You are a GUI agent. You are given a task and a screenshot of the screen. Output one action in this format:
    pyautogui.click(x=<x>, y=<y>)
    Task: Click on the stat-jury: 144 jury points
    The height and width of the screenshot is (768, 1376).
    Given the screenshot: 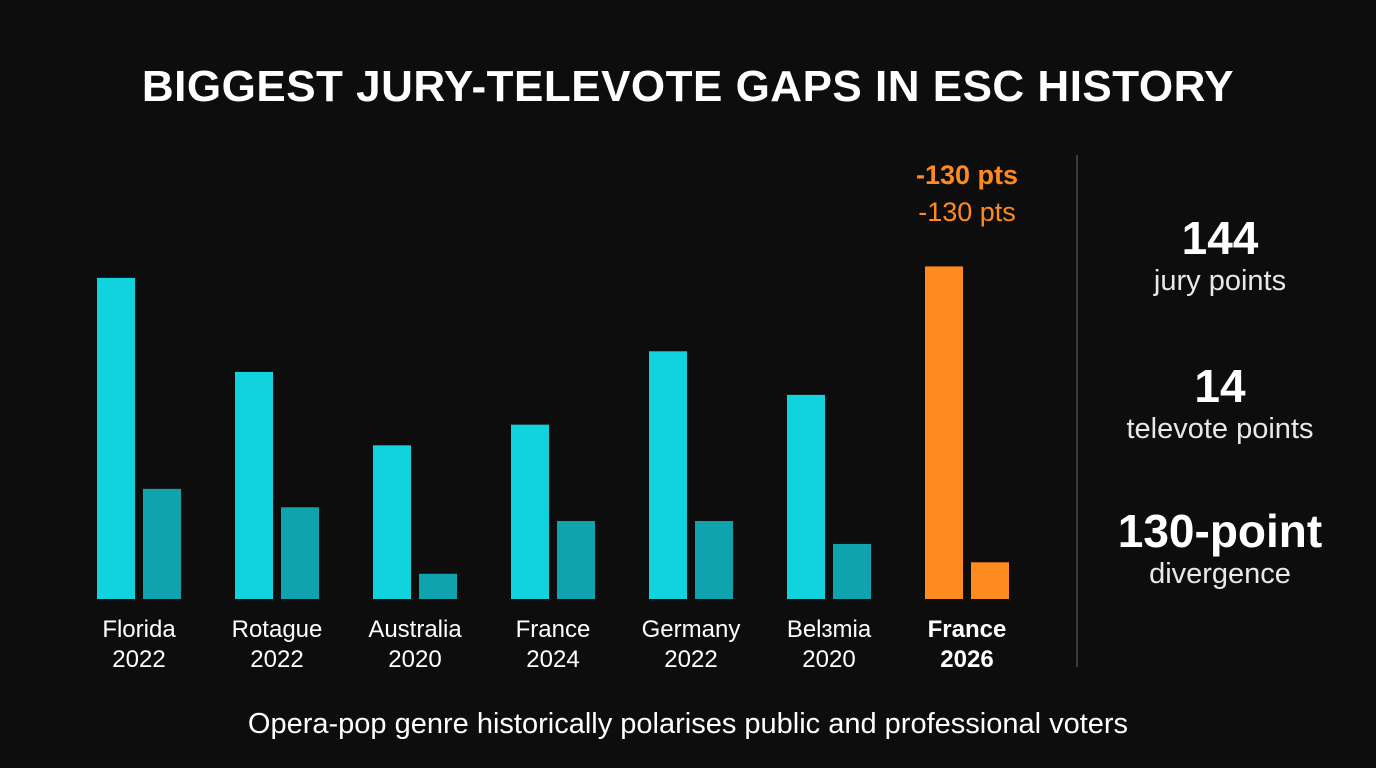 What is the action you would take?
    pyautogui.click(x=1220, y=255)
    